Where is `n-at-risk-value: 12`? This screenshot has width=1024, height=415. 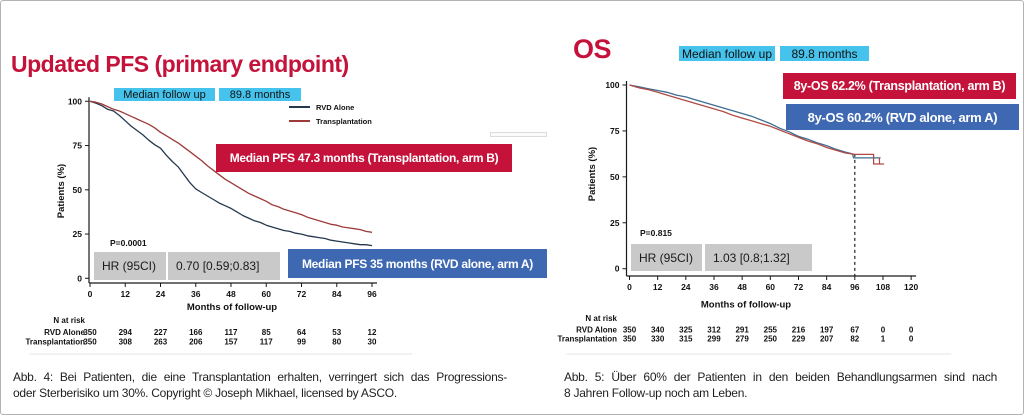 n-at-risk-value: 12 is located at coordinates (372, 332).